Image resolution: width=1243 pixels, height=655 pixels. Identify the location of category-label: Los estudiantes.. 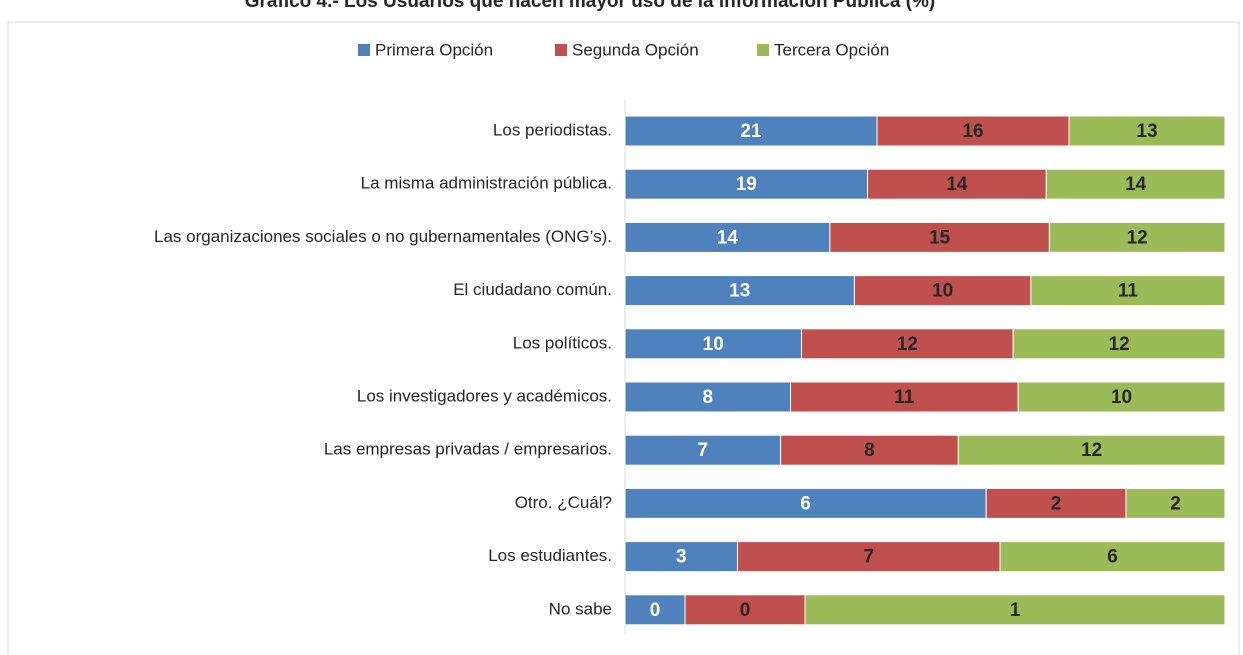
(550, 555).